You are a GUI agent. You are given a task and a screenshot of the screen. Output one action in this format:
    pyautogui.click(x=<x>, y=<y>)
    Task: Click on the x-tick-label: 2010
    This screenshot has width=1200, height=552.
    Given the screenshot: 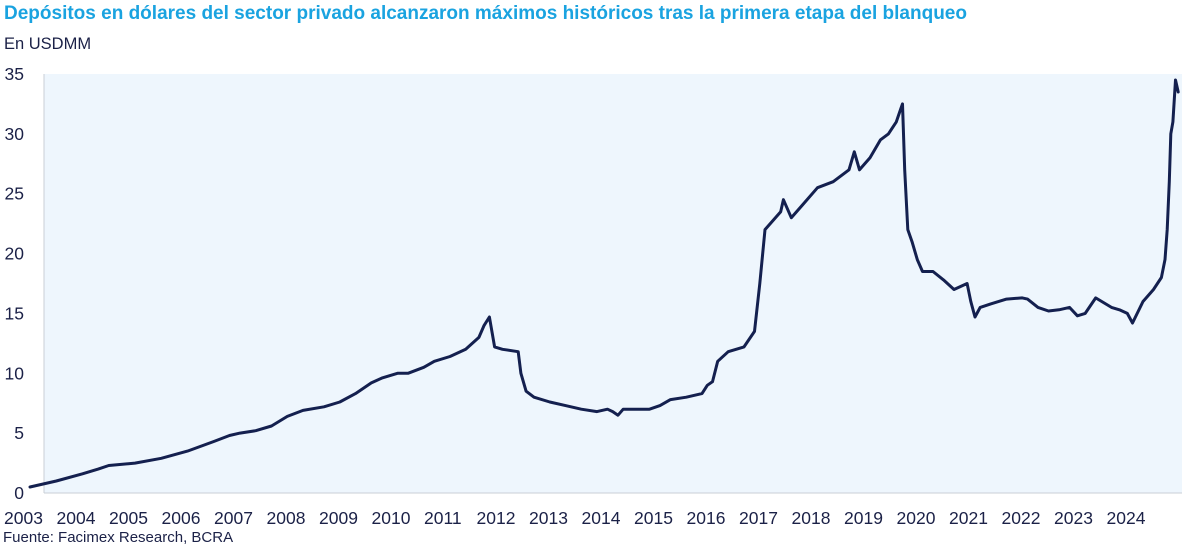 What is the action you would take?
    pyautogui.click(x=391, y=518)
    